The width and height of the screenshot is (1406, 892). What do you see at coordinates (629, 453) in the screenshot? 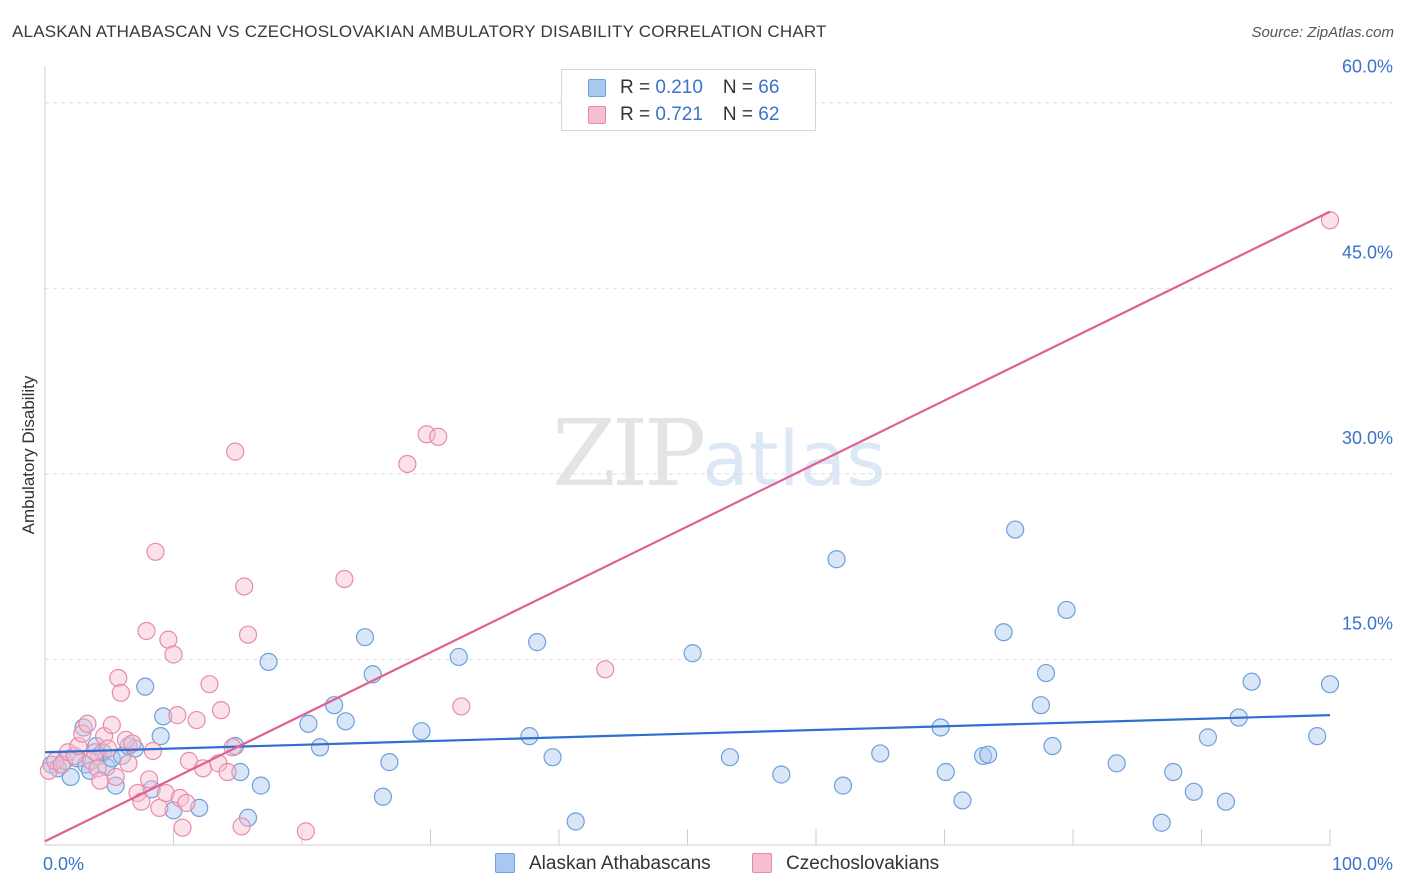
I see `watermark-zip: ZIP` at bounding box center [629, 453].